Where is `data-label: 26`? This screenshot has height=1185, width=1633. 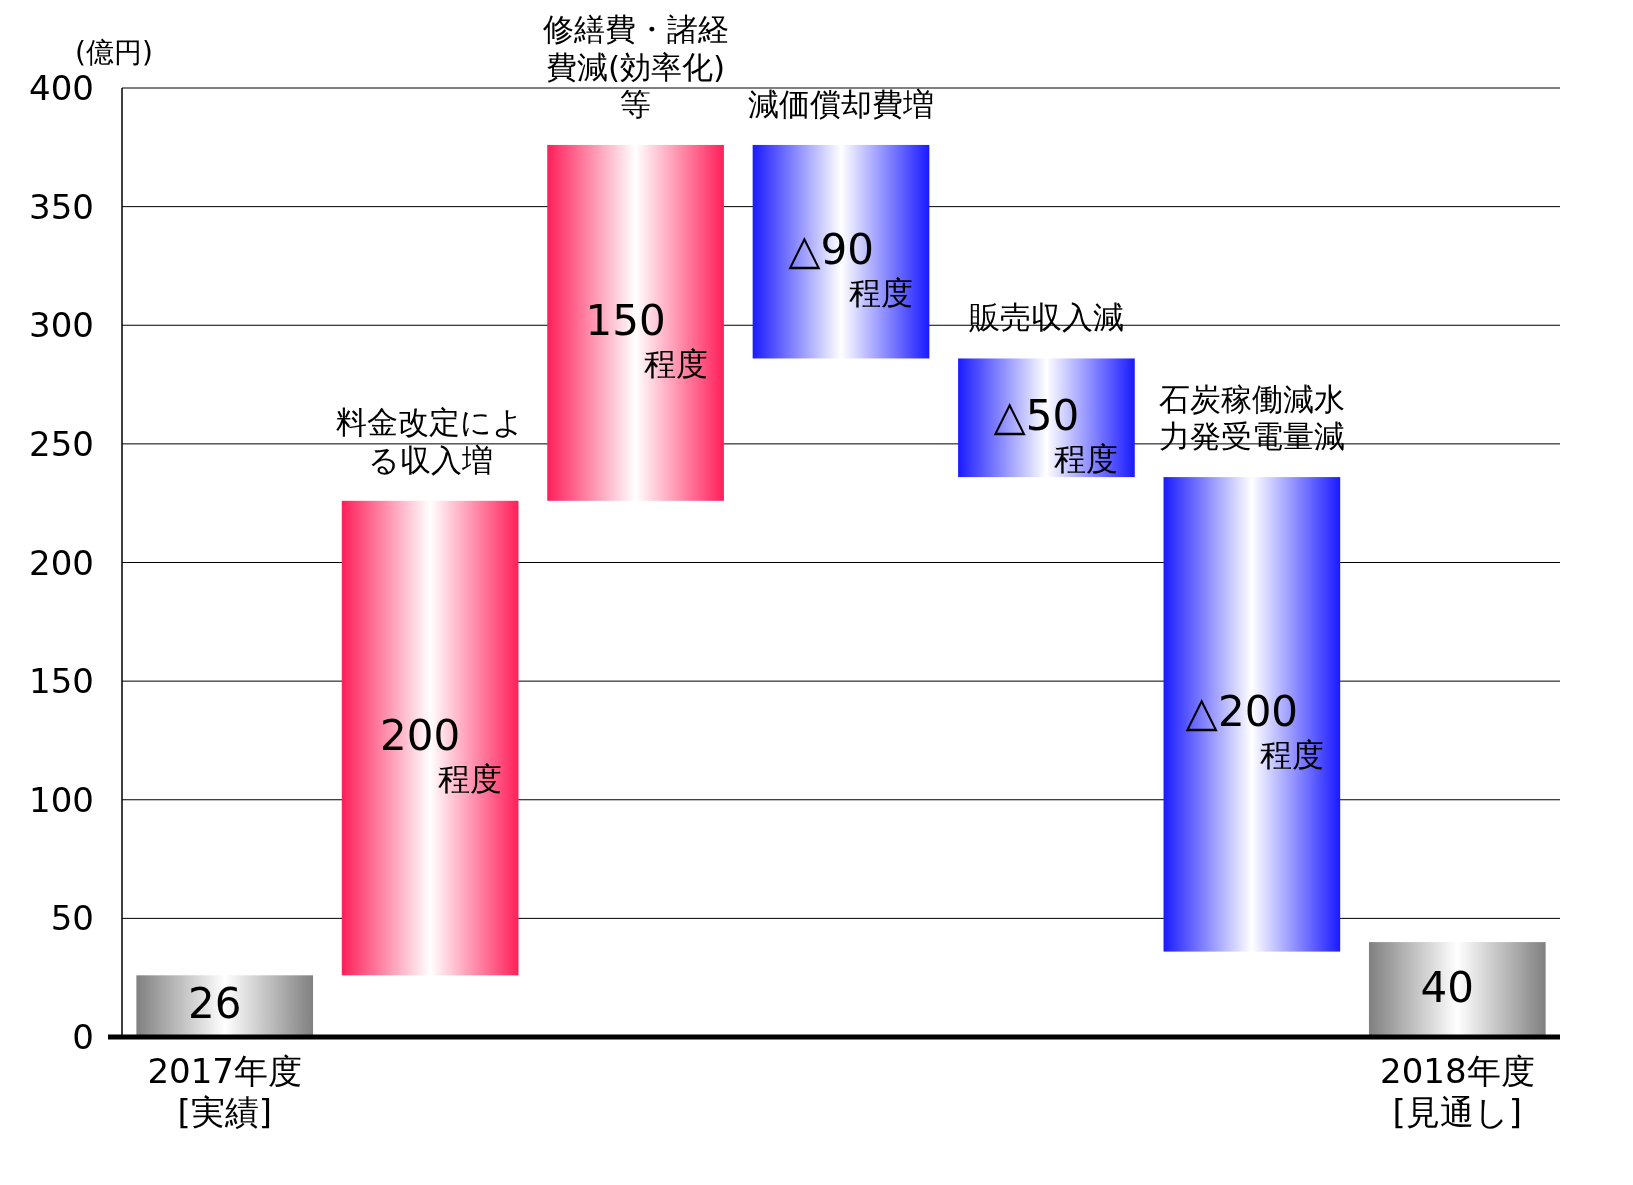 data-label: 26 is located at coordinates (214, 1004).